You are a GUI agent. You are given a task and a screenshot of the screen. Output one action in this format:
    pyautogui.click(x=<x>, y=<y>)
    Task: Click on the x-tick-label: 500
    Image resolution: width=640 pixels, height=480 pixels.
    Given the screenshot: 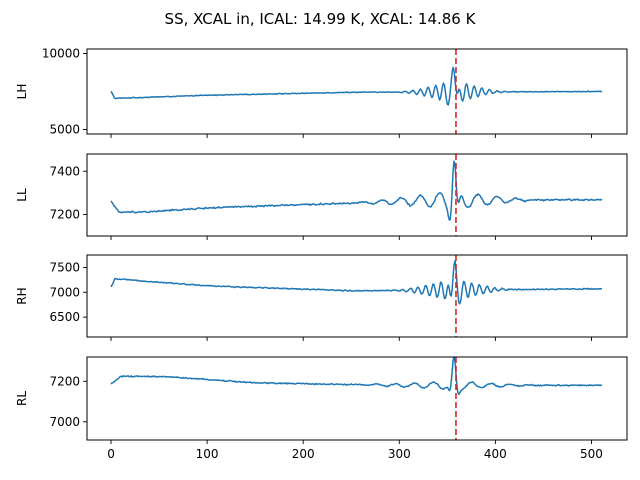 What is the action you would take?
    pyautogui.click(x=591, y=454)
    